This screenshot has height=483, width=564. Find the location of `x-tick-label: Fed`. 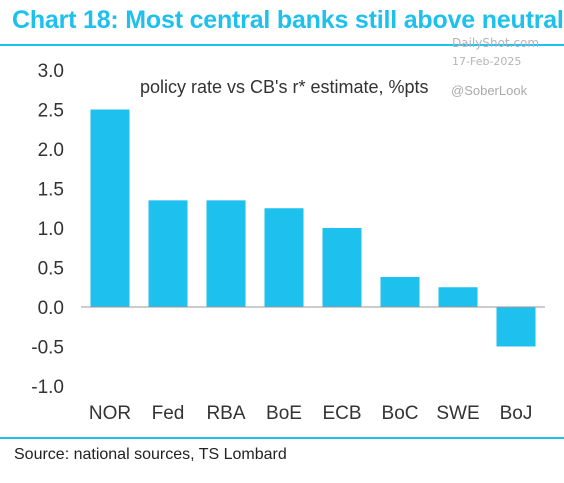

x-tick-label: Fed is located at coordinates (168, 413).